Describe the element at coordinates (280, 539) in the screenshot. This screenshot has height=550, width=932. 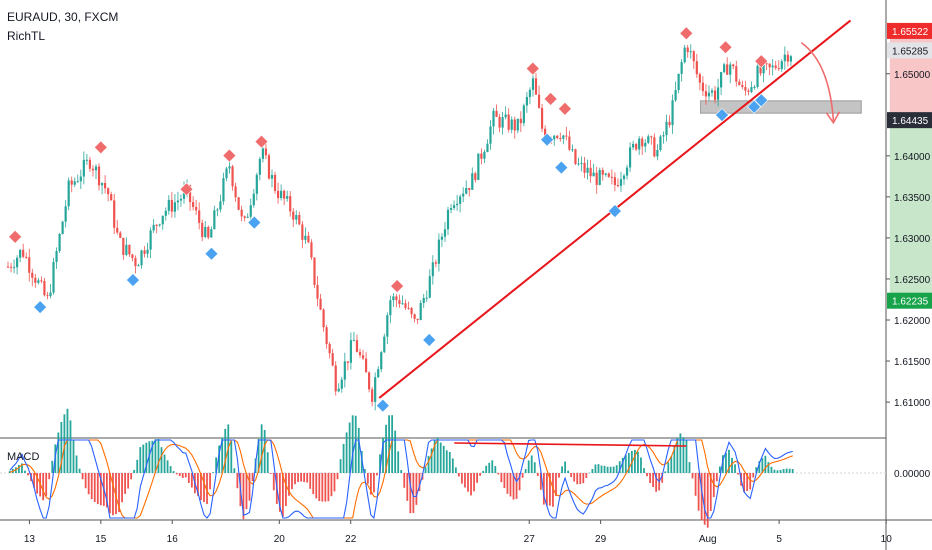
I see `x-tick-label-3: 20` at that location.